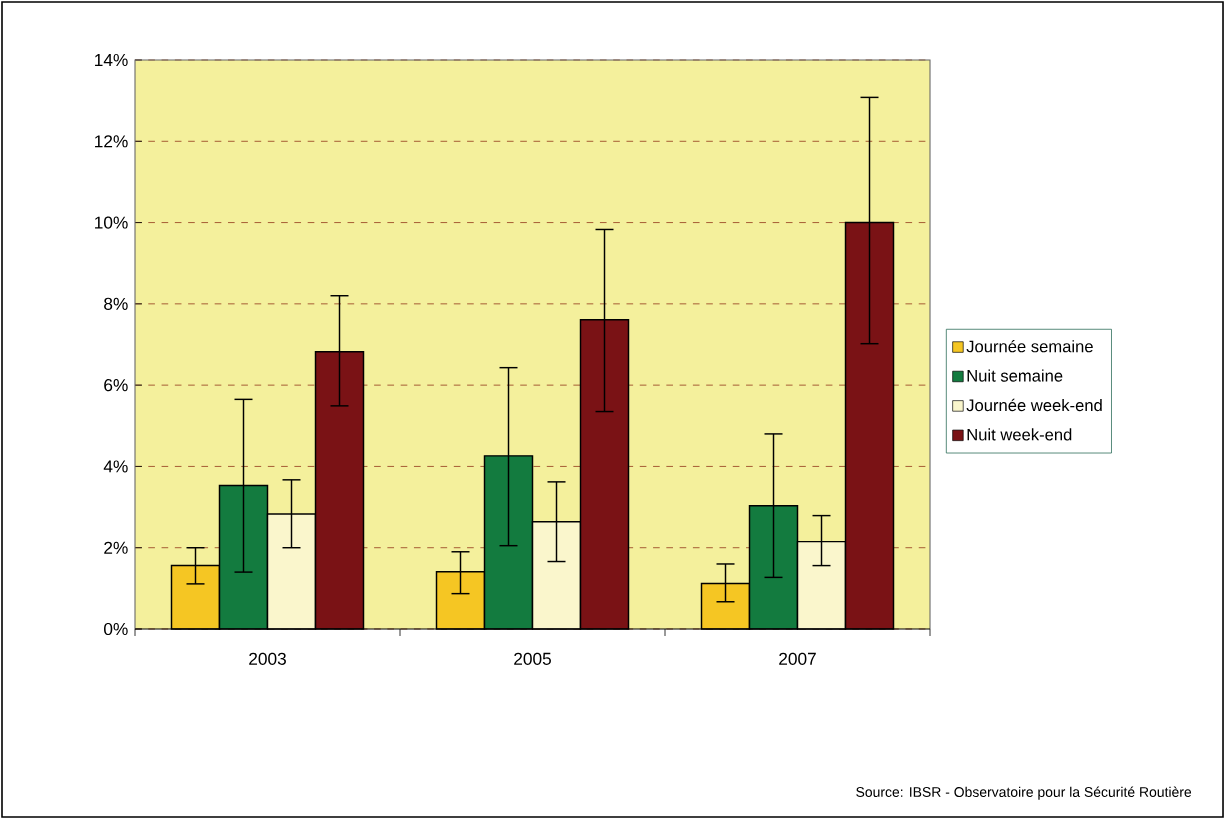 This screenshot has width=1225, height=819. I want to click on y-tick-label: 6%, so click(116, 385).